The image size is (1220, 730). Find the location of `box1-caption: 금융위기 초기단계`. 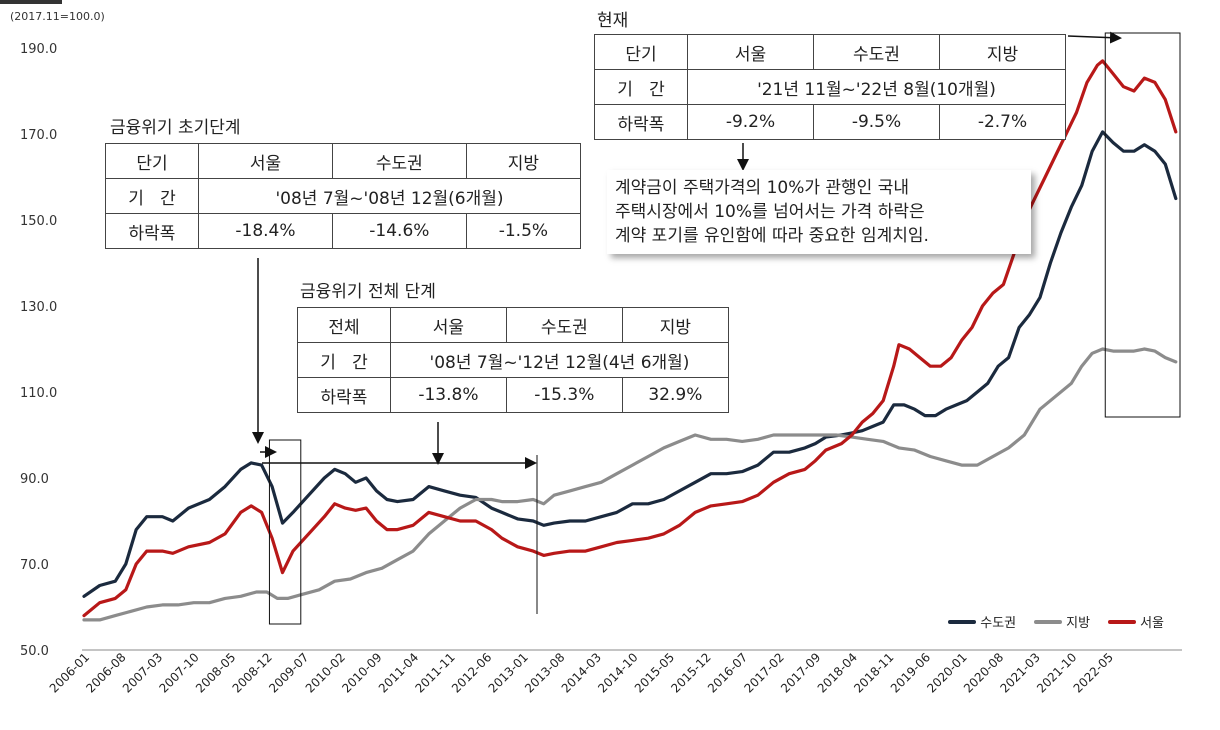

box1-caption: 금융위기 초기단계 is located at coordinates (175, 128).